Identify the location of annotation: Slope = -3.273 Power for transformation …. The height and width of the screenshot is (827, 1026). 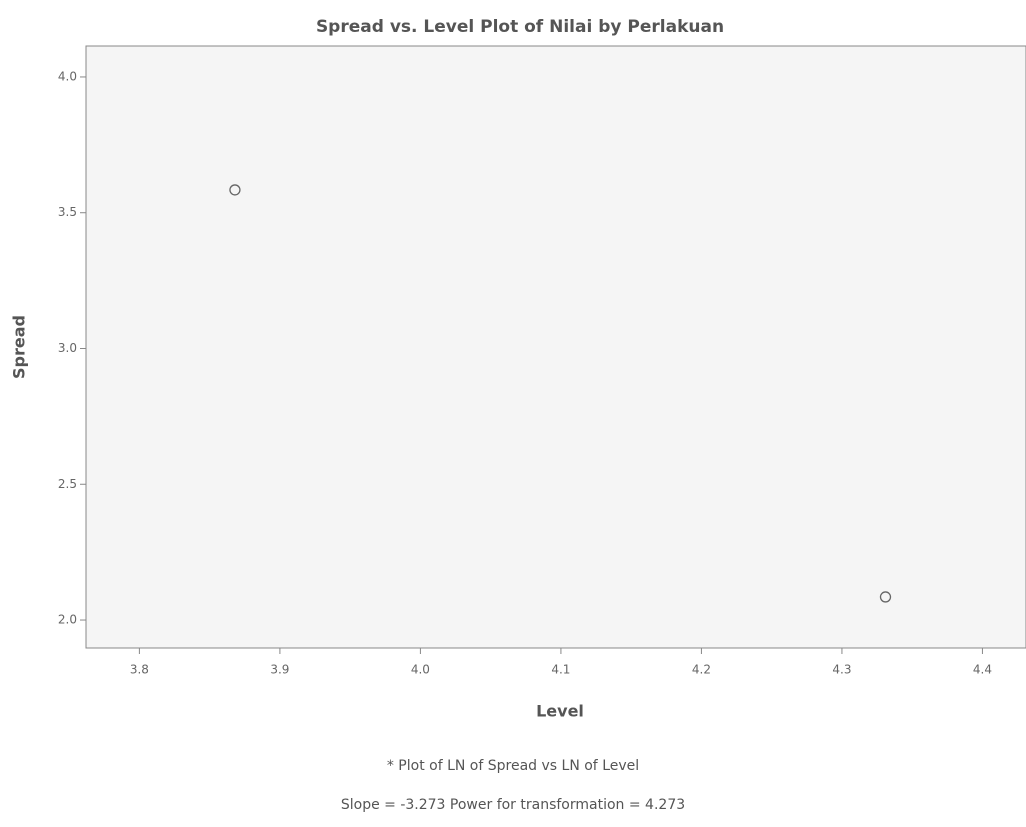
(513, 805).